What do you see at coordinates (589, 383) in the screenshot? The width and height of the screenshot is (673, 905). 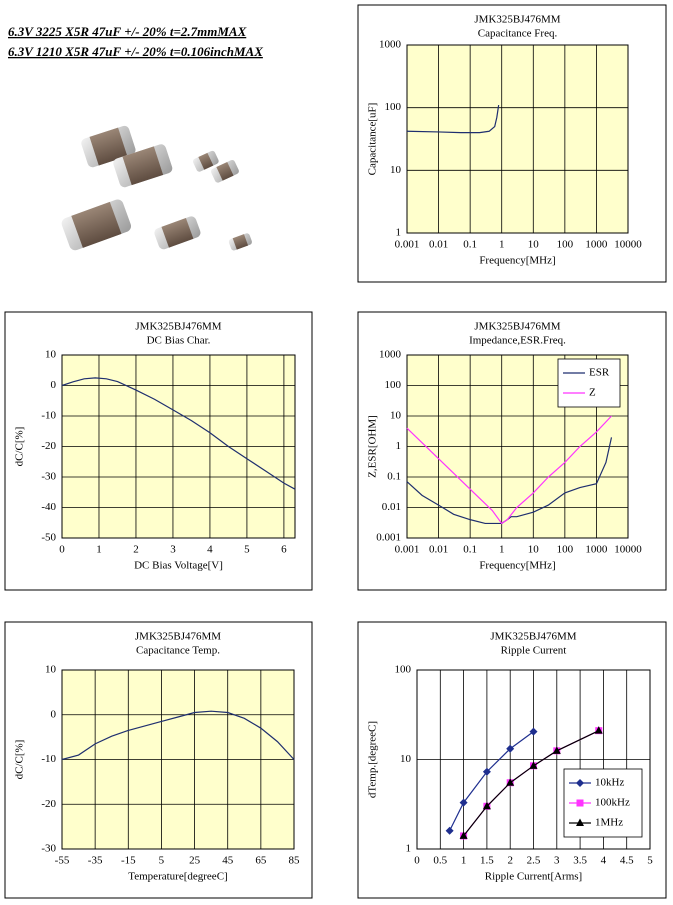 I see `legend` at bounding box center [589, 383].